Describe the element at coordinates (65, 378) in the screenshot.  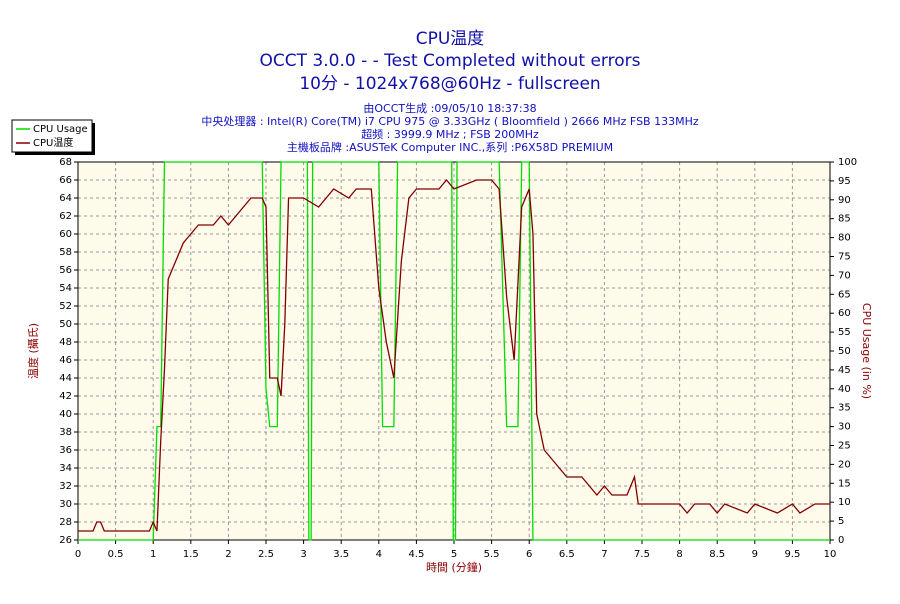
I see `y-tick-label: 44` at that location.